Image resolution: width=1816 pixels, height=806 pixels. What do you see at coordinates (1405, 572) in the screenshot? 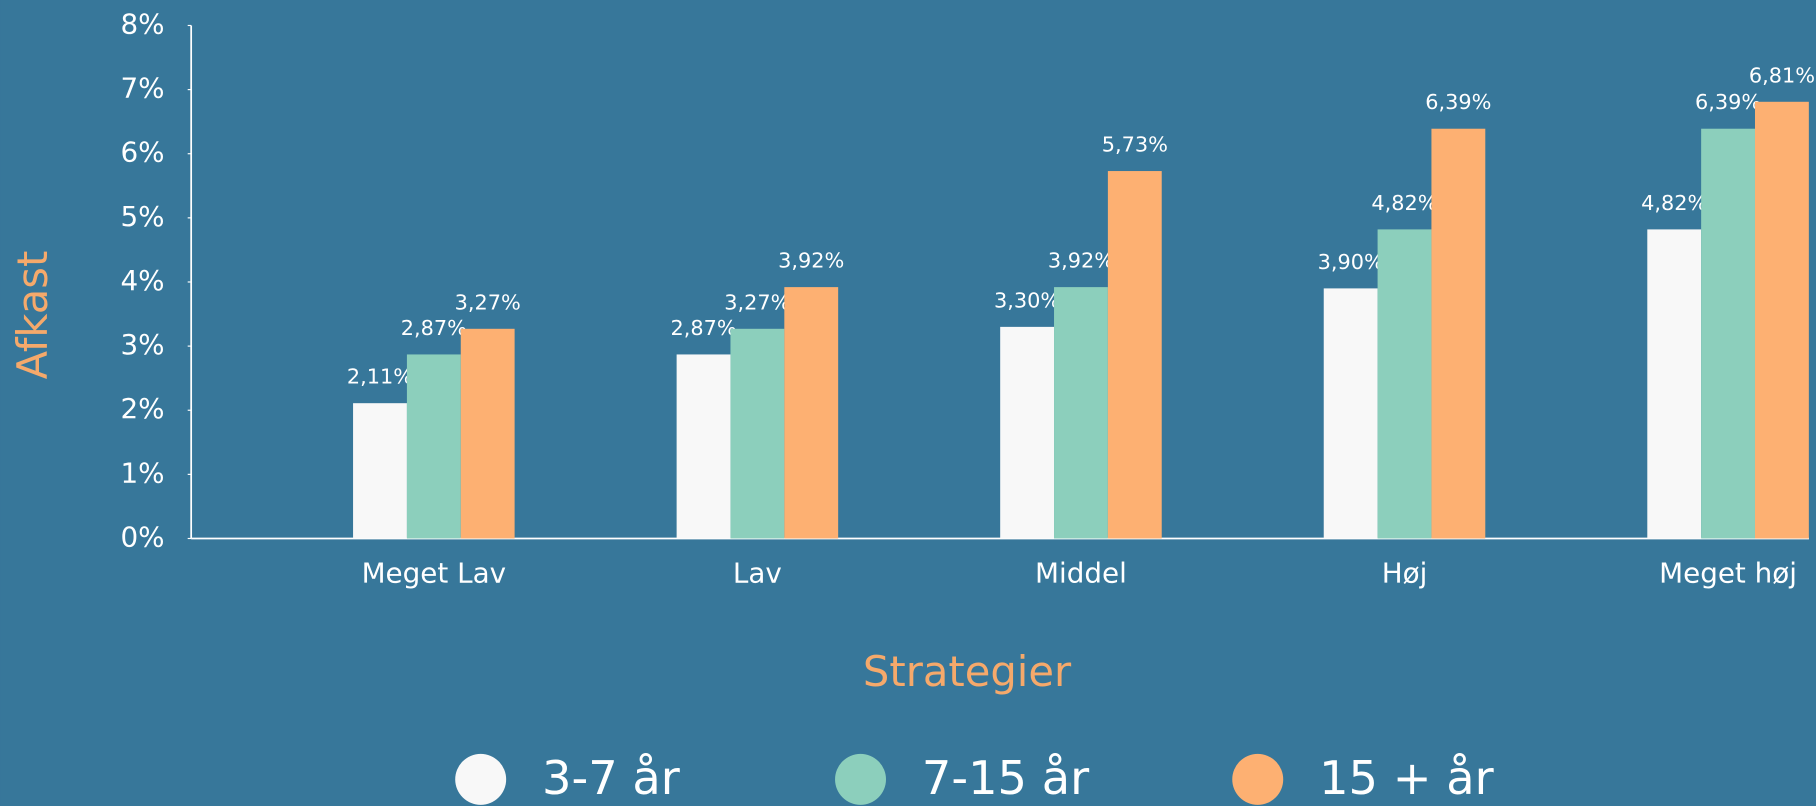
I see `x-tick-label: Høj` at bounding box center [1405, 572].